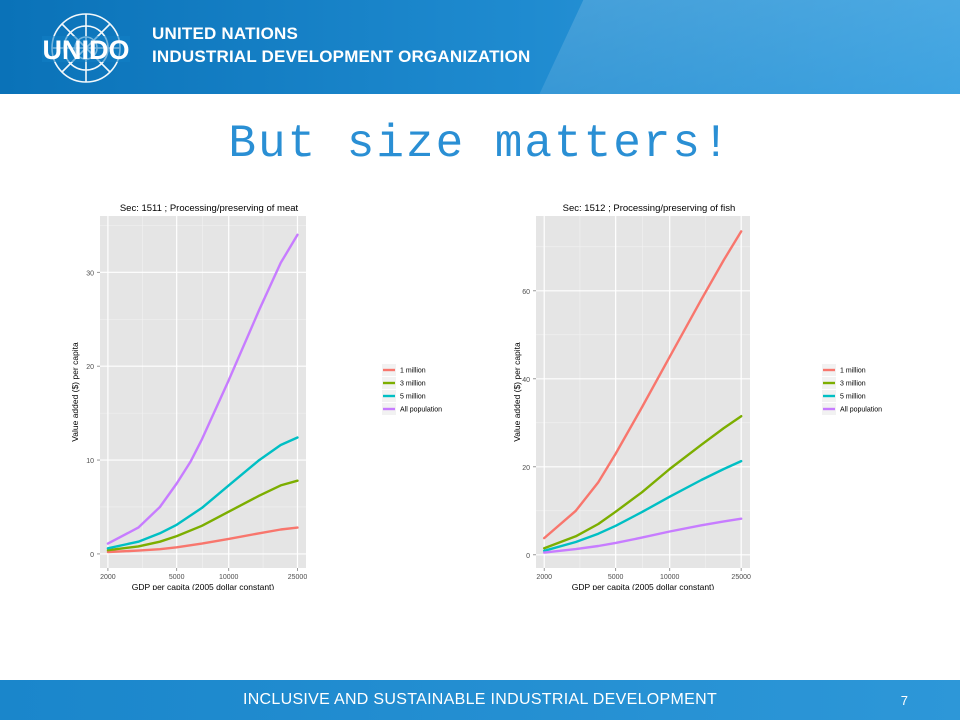 The image size is (960, 720). What do you see at coordinates (739, 47) in the screenshot?
I see `header-sheen` at bounding box center [739, 47].